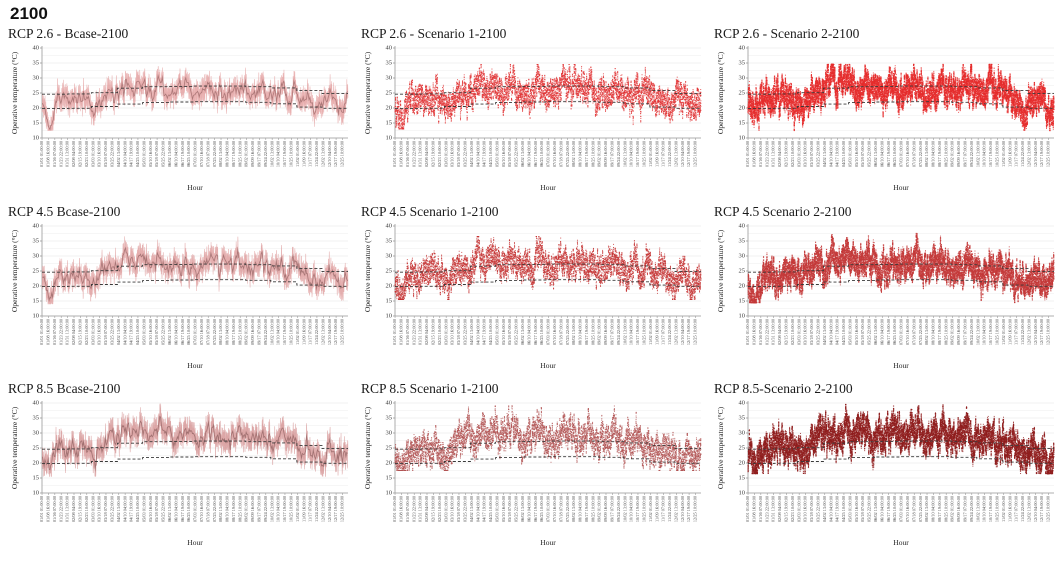 This screenshot has height=566, width=1059. I want to click on chart-title: RCP 2.6 - Bcase-2100, so click(68, 33).